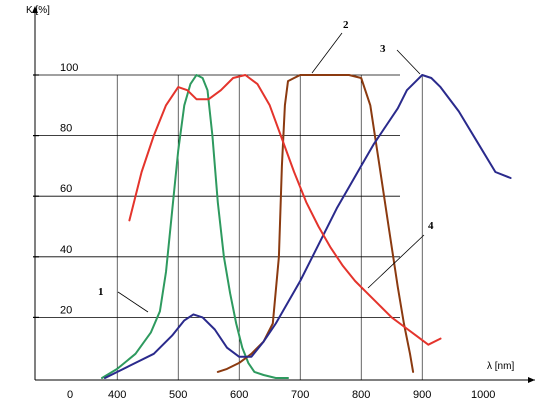 The image size is (550, 414). I want to click on curve-label-3: 3, so click(383, 49).